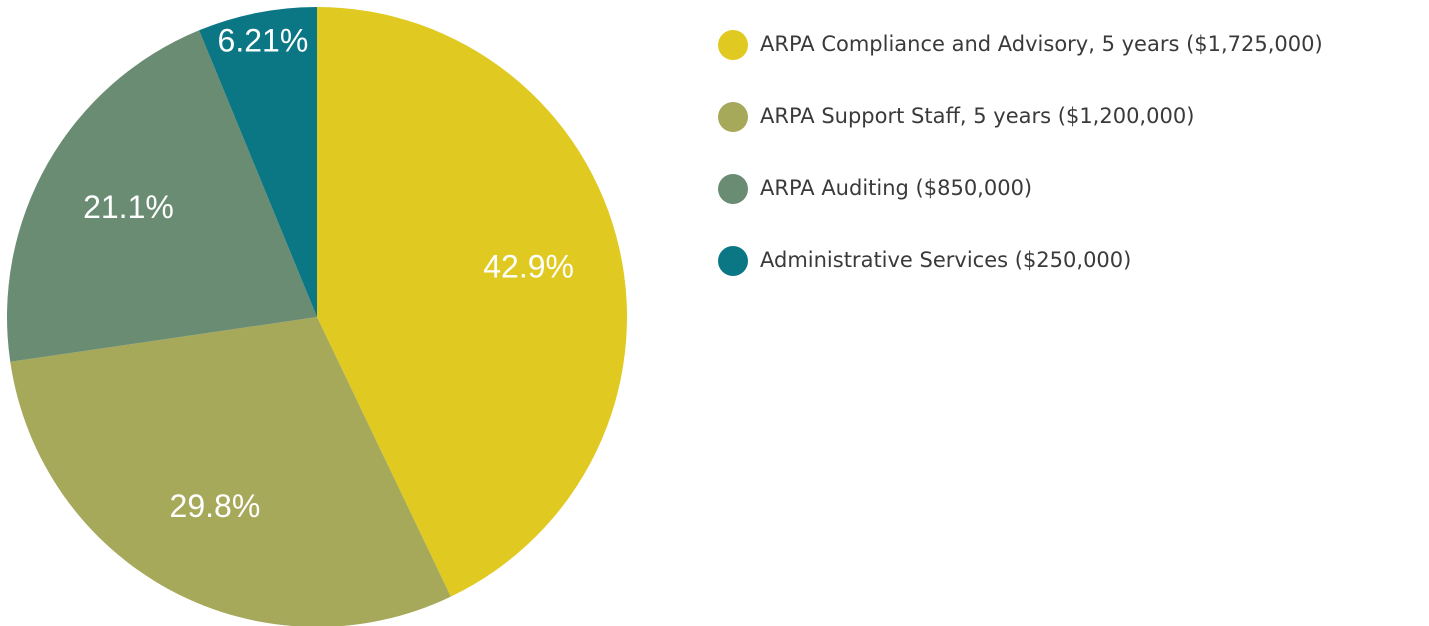 The image size is (1429, 626). Describe the element at coordinates (128, 207) in the screenshot. I see `slice-label: 21.1%` at that location.